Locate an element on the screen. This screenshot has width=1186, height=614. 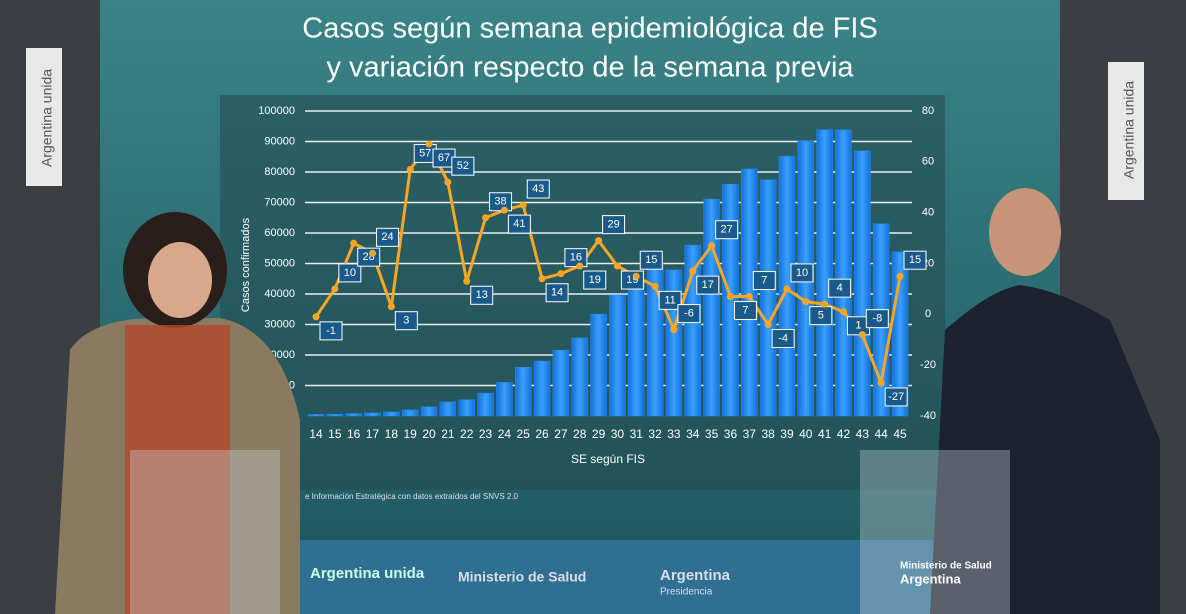
data-label: 24 is located at coordinates (387, 237).